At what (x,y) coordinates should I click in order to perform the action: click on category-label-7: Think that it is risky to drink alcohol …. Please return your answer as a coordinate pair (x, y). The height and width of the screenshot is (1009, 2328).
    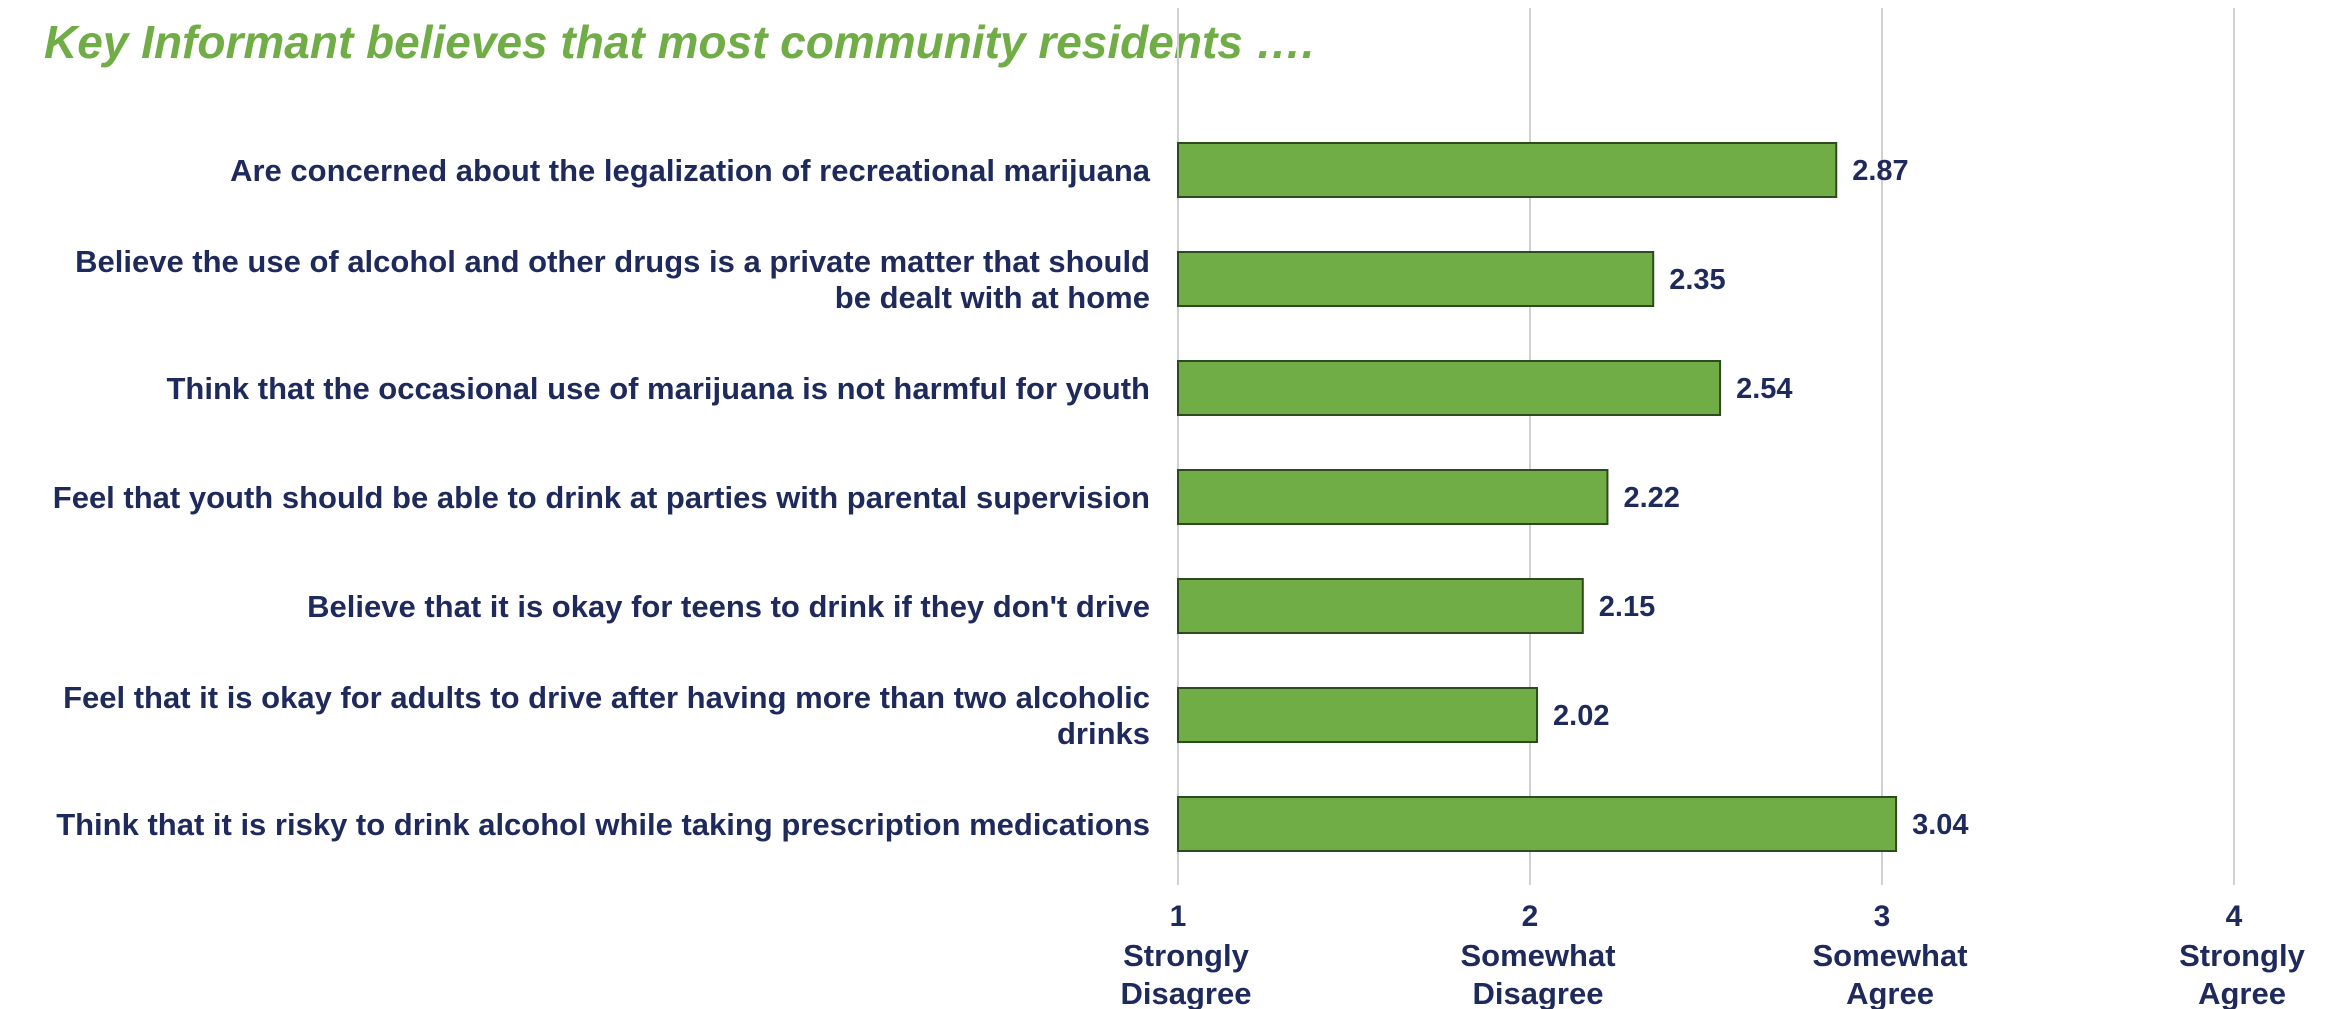
    Looking at the image, I should click on (603, 824).